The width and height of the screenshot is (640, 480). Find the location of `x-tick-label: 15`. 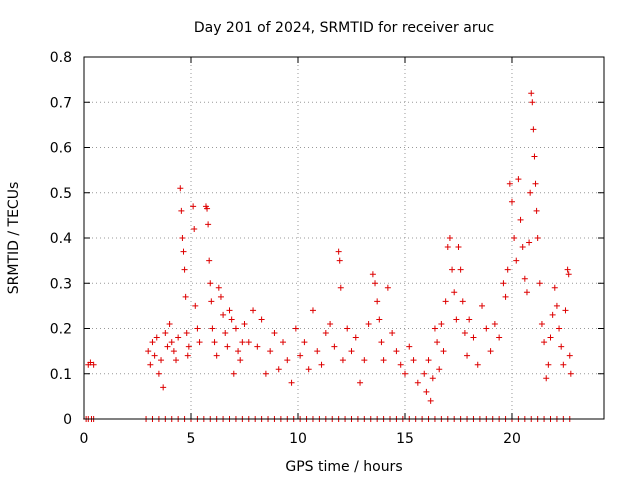

x-tick-label: 15 is located at coordinates (405, 439).